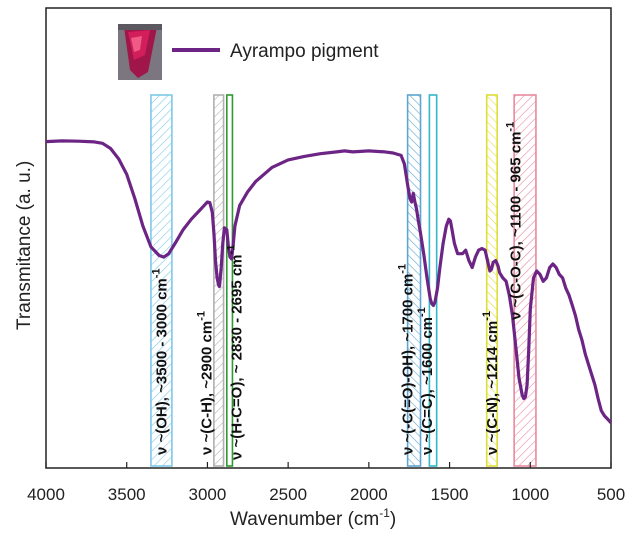 This screenshot has height=533, width=627. I want to click on x-axis-title-sup: -1, so click(384, 513).